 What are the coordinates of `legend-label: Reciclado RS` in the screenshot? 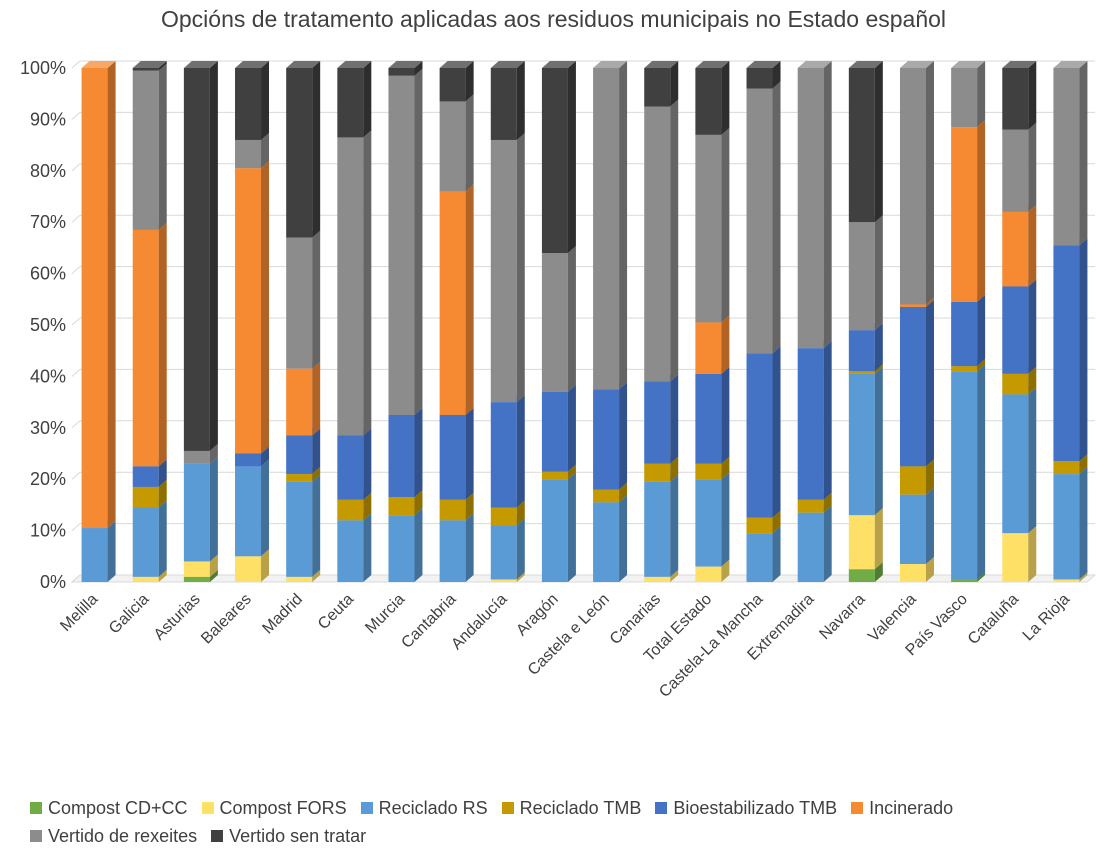 It's located at (433, 808).